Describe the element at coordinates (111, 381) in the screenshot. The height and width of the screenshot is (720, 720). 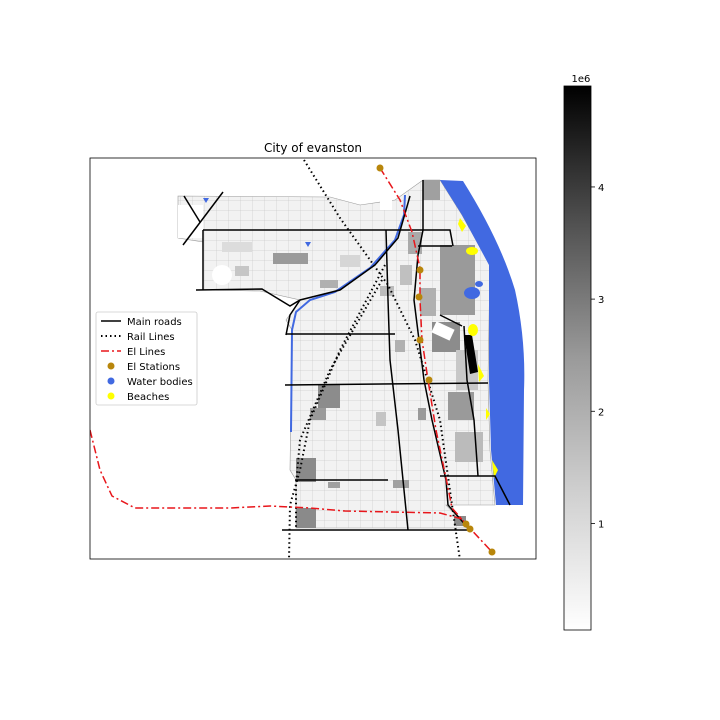
I see `legend-water-bodies-swatch` at that location.